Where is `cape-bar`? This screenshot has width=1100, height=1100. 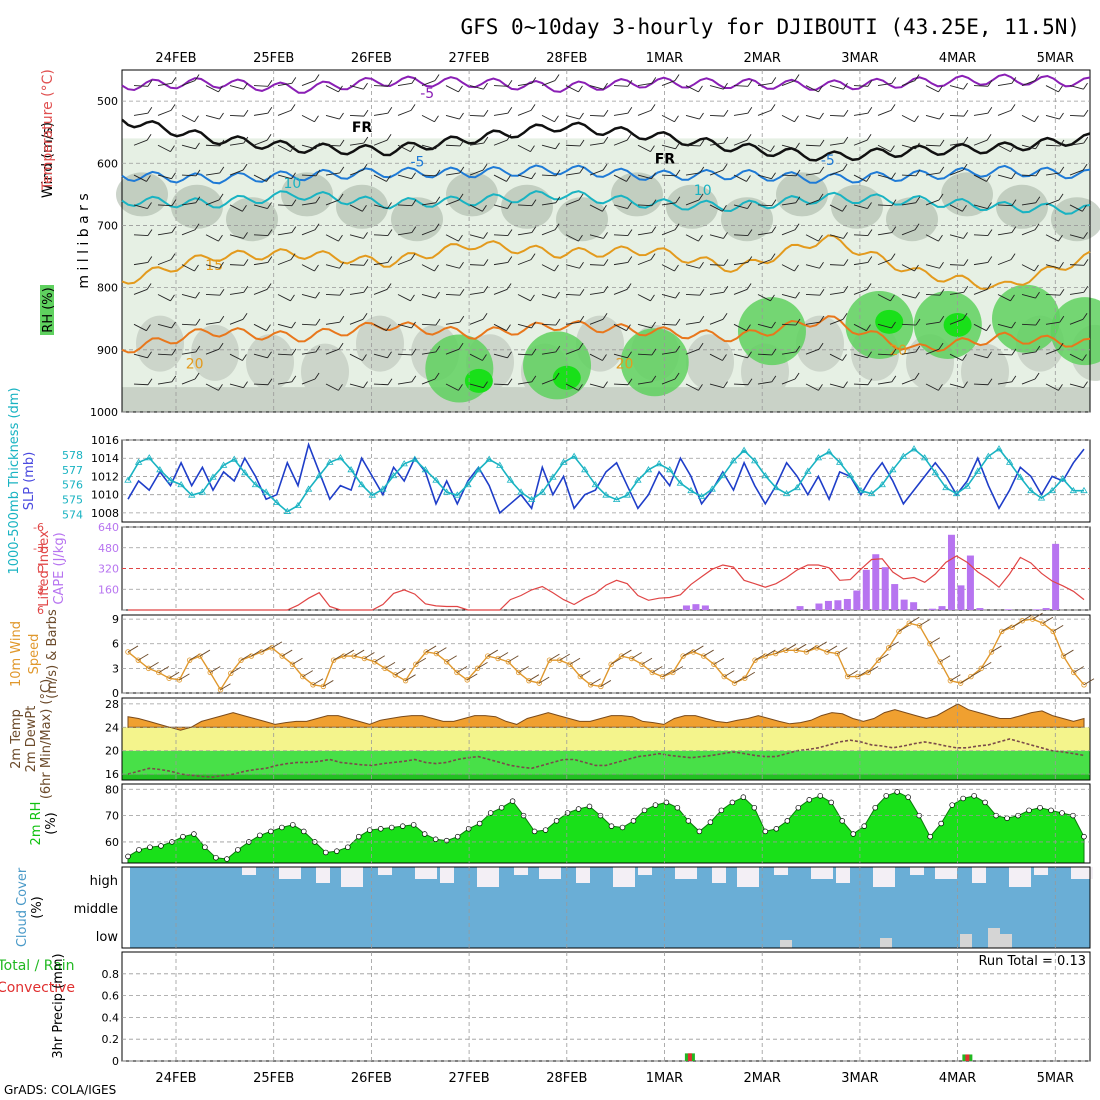
cape-bar is located at coordinates (819, 606).